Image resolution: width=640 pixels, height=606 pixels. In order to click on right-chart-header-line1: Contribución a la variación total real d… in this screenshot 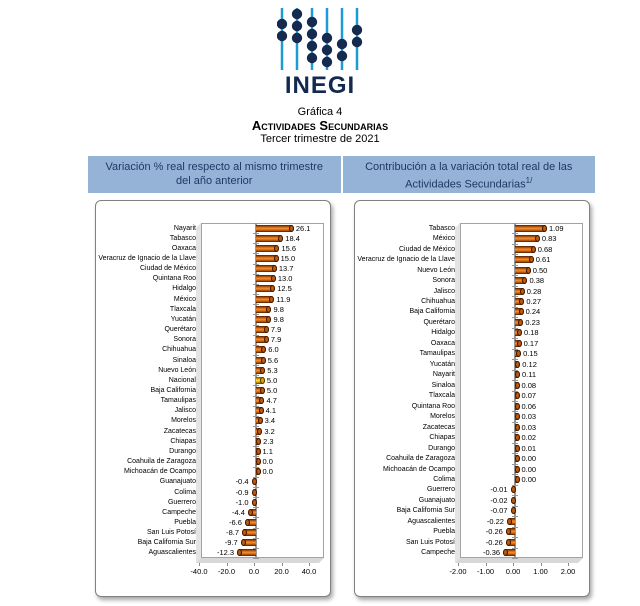, I will do `click(469, 167)`.